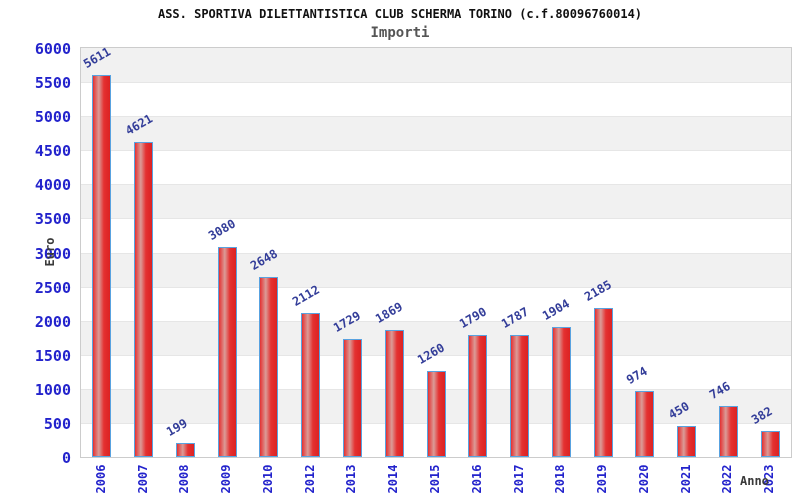 The width and height of the screenshot is (800, 500). What do you see at coordinates (518, 479) in the screenshot?
I see `x-tick-label: 2017` at bounding box center [518, 479].